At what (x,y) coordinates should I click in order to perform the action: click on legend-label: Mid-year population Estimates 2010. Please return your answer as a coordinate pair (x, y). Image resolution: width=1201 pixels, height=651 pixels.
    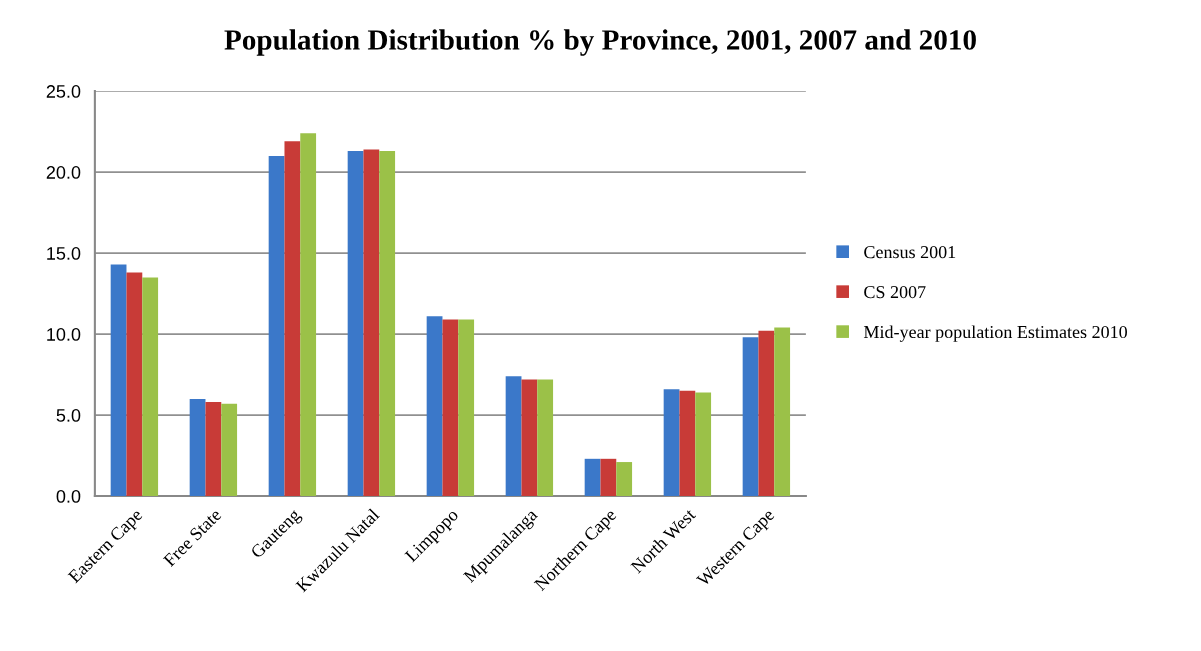
    Looking at the image, I should click on (995, 333).